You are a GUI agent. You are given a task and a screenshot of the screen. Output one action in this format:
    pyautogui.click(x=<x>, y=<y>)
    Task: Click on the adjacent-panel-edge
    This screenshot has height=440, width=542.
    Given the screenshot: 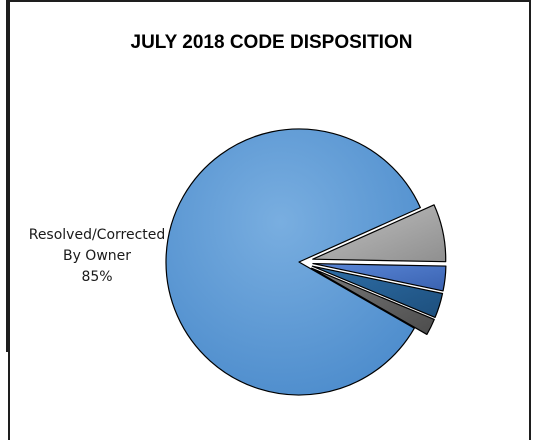 What is the action you would take?
    pyautogui.click(x=4, y=176)
    